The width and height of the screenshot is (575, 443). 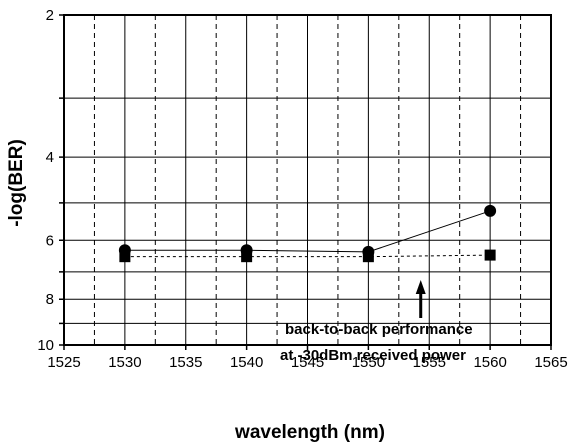 I want to click on x-tick-label: 1545, so click(x=307, y=362).